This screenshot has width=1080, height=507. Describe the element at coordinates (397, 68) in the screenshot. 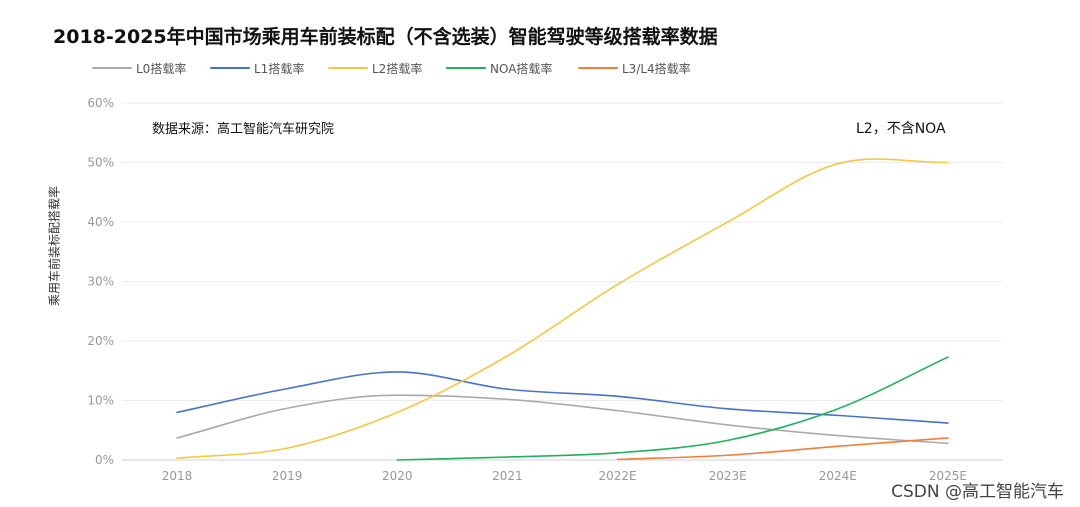

I see `legend-label-l2: L2搭载率` at that location.